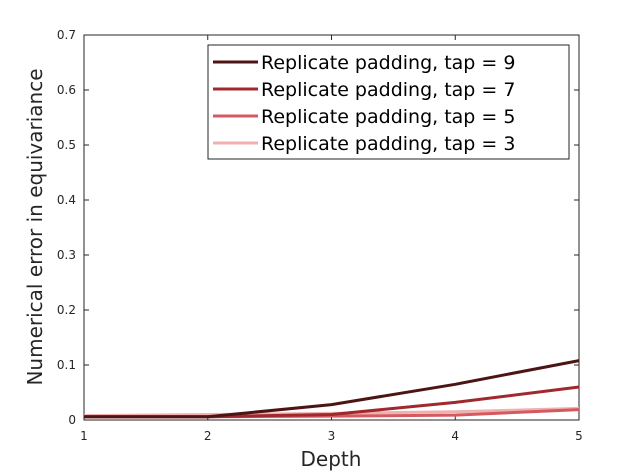 This screenshot has height=472, width=640. I want to click on y-axis-title: Numerical error in equivariance, so click(35, 226).